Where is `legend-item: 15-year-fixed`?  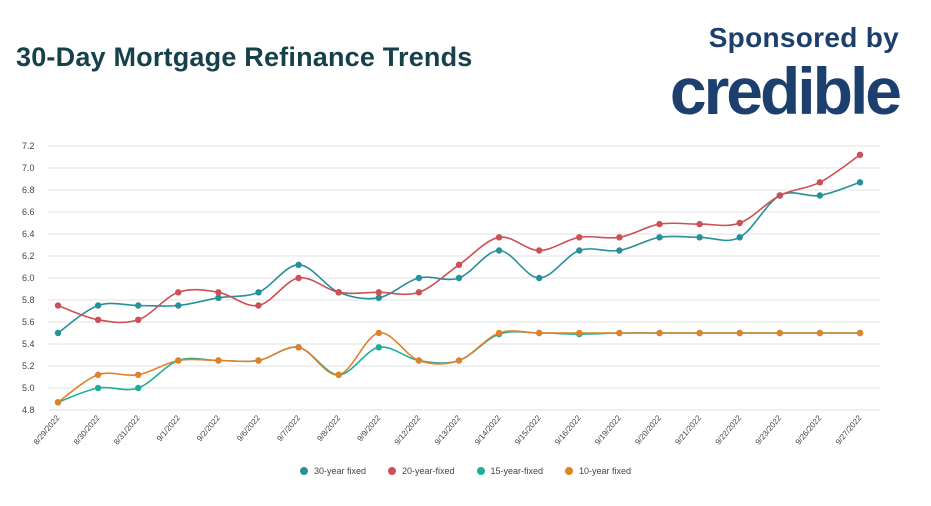 legend-item: 15-year-fixed is located at coordinates (509, 471).